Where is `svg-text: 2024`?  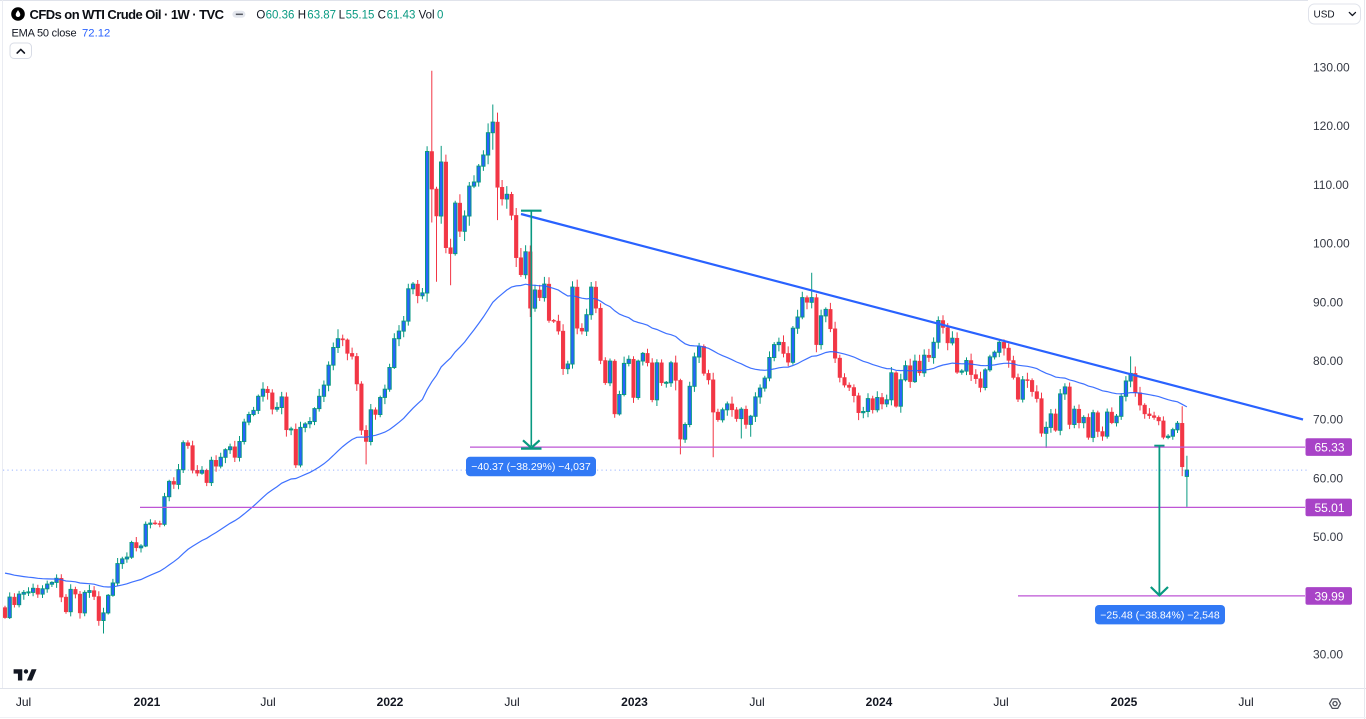 svg-text: 2024 is located at coordinates (879, 702).